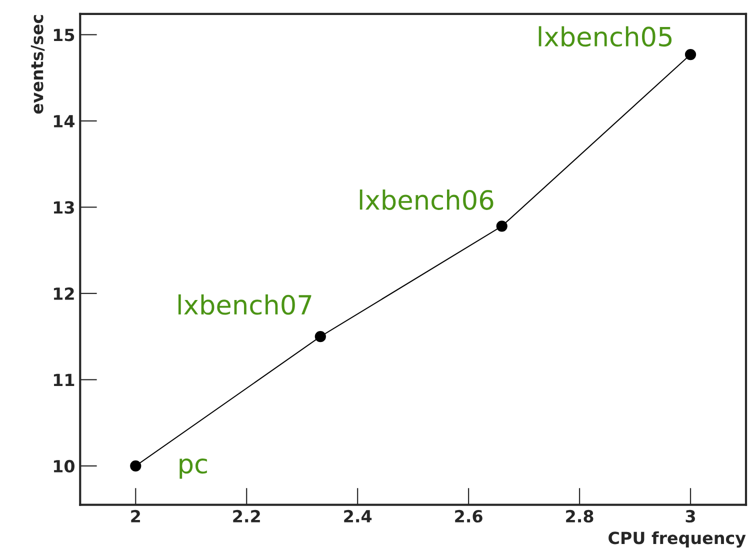 This screenshot has height=559, width=749. Describe the element at coordinates (64, 380) in the screenshot. I see `y-tick-label: 11` at that location.